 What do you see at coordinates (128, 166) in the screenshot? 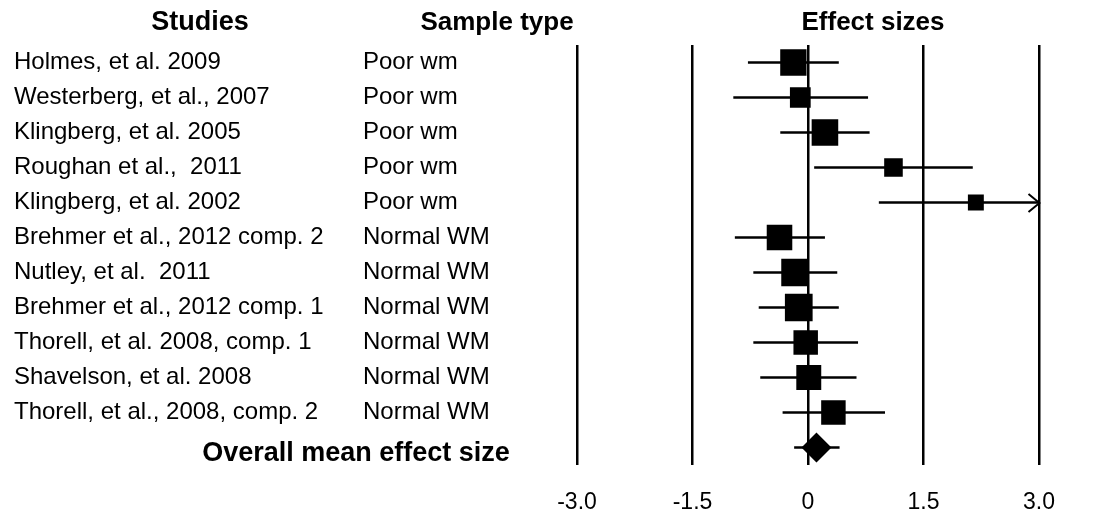
I see `y2-tick-label: Roughan et al., 2011` at bounding box center [128, 166].